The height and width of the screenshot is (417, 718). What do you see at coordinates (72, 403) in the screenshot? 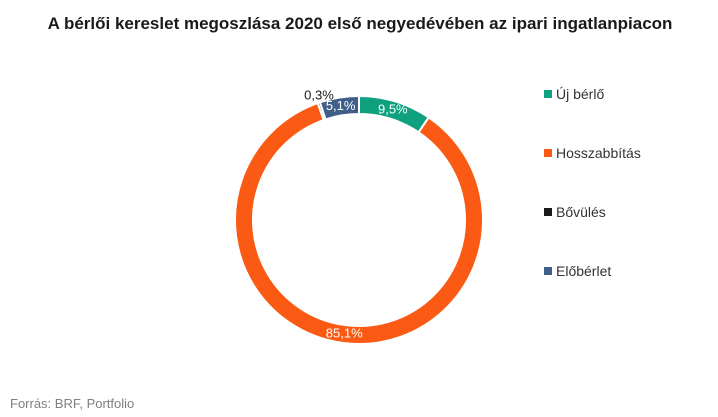
I see `source-note: Forrás: BRF, Portfolio` at bounding box center [72, 403].